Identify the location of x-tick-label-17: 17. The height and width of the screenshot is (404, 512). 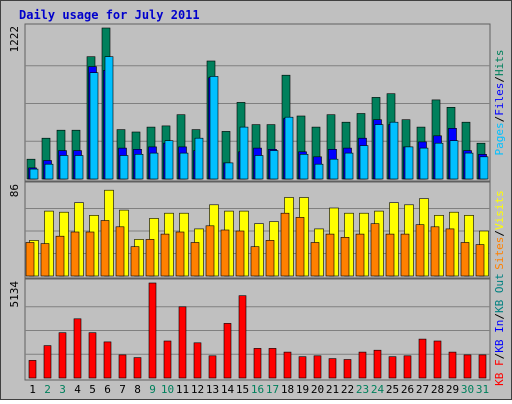
(272, 389).